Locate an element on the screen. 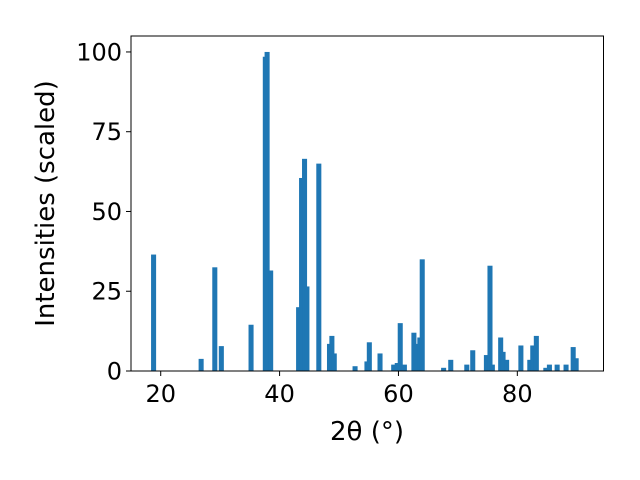  y-ticks-group: 0 25 50 75 100 is located at coordinates (103, 212).